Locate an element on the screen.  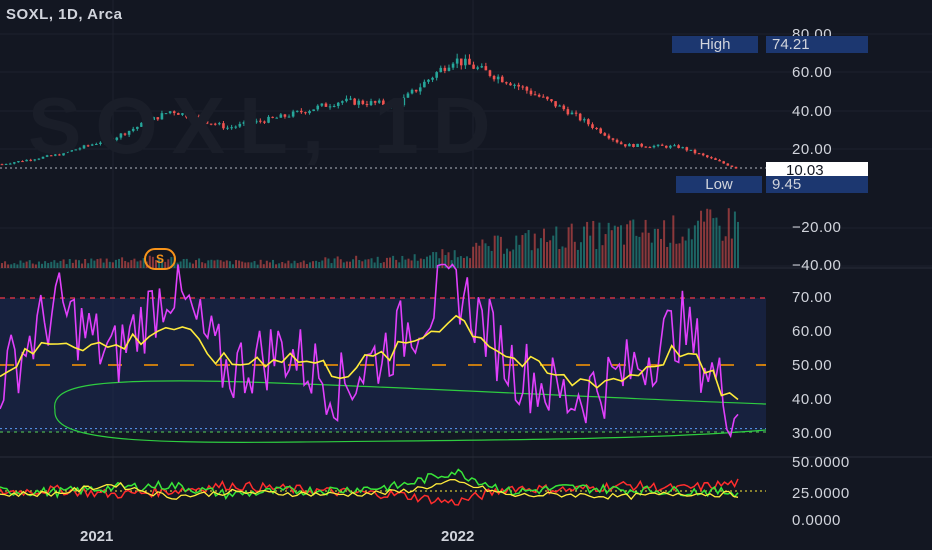
split-event-badge: S is located at coordinates (160, 259).